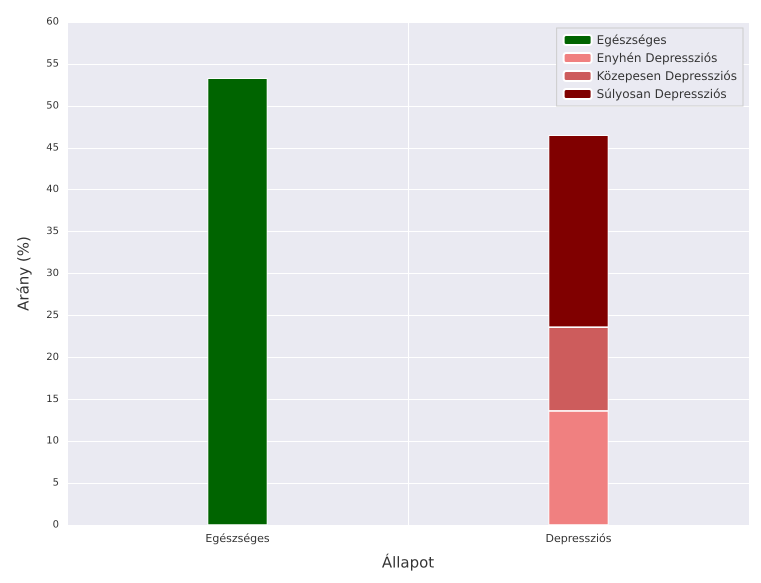 This screenshot has height=583, width=761. Describe the element at coordinates (52, 106) in the screenshot. I see `y-tick-label: 50` at that location.